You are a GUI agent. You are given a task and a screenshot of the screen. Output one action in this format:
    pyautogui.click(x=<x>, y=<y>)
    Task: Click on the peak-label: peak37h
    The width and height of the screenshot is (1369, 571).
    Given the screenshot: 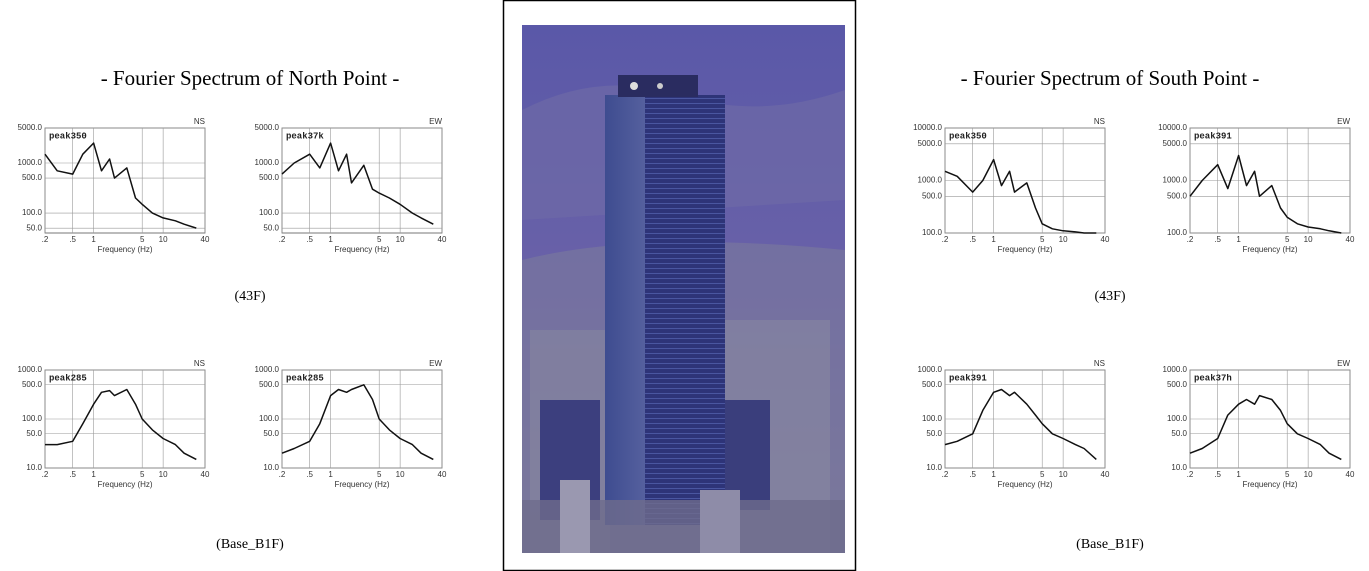 What is the action you would take?
    pyautogui.click(x=1213, y=378)
    